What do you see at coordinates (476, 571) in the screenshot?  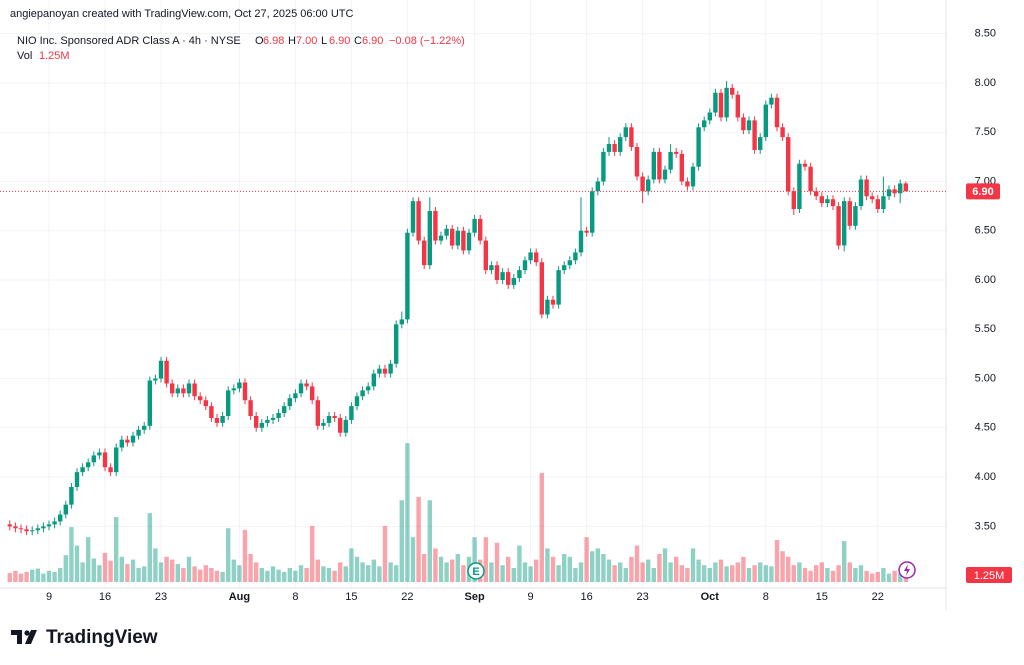 I see `earnings-icon` at bounding box center [476, 571].